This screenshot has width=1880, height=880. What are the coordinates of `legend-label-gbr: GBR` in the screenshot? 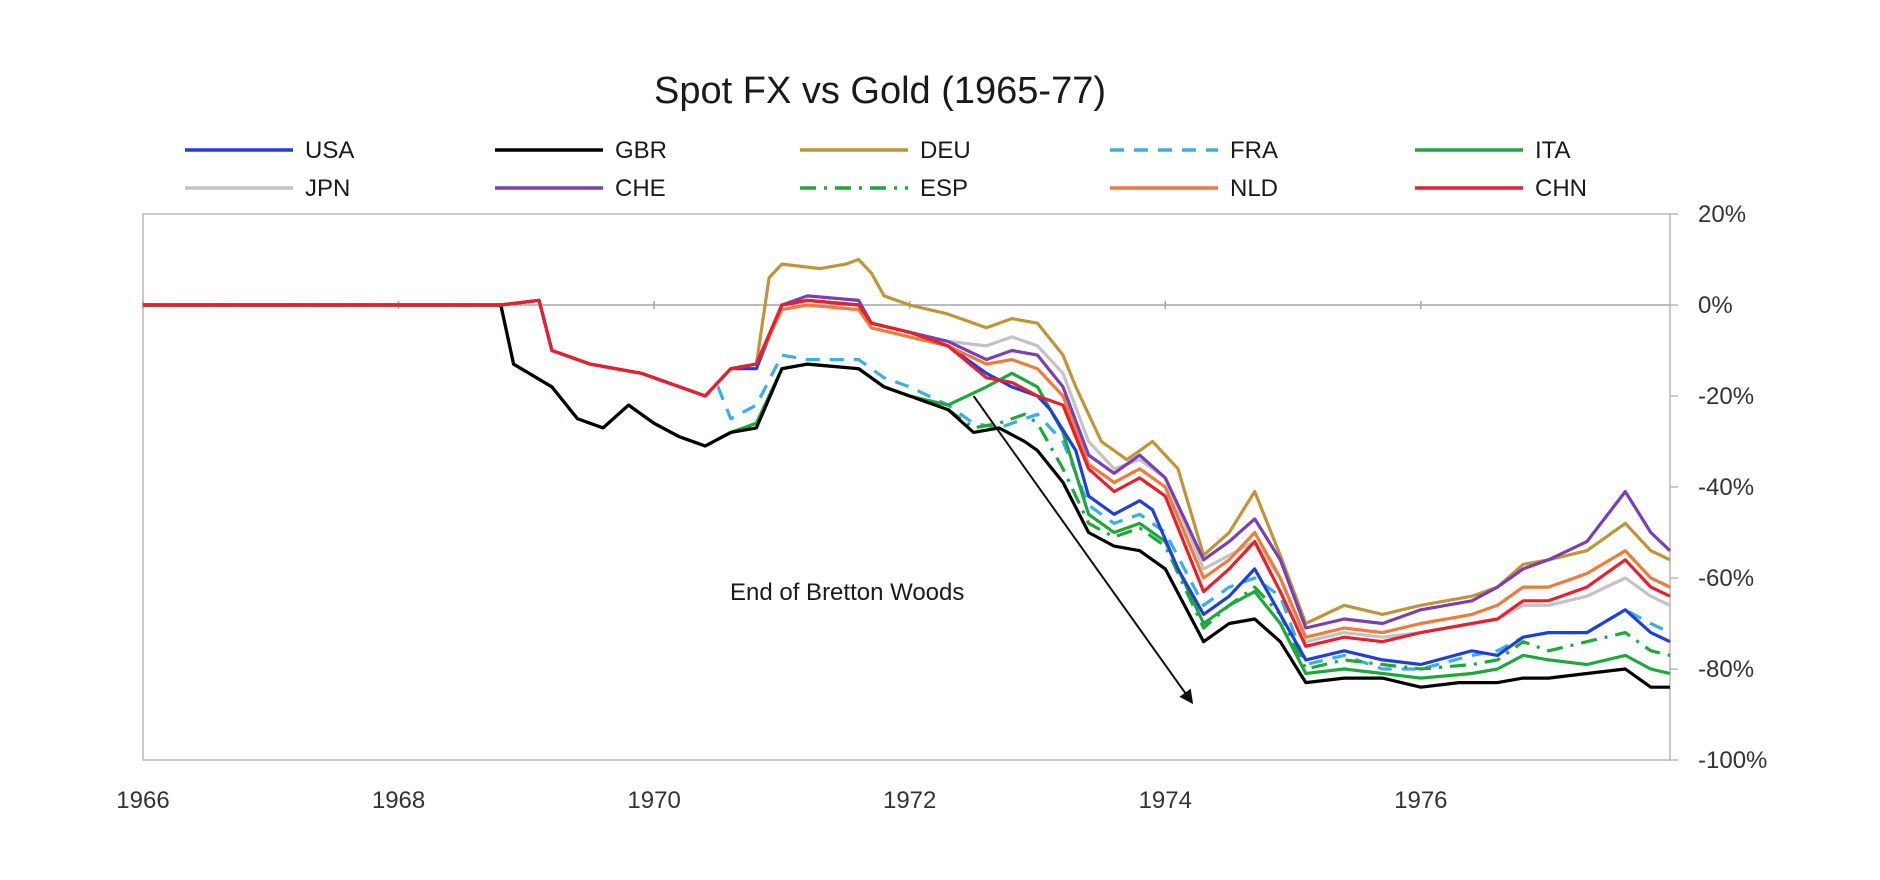 It's located at (641, 150).